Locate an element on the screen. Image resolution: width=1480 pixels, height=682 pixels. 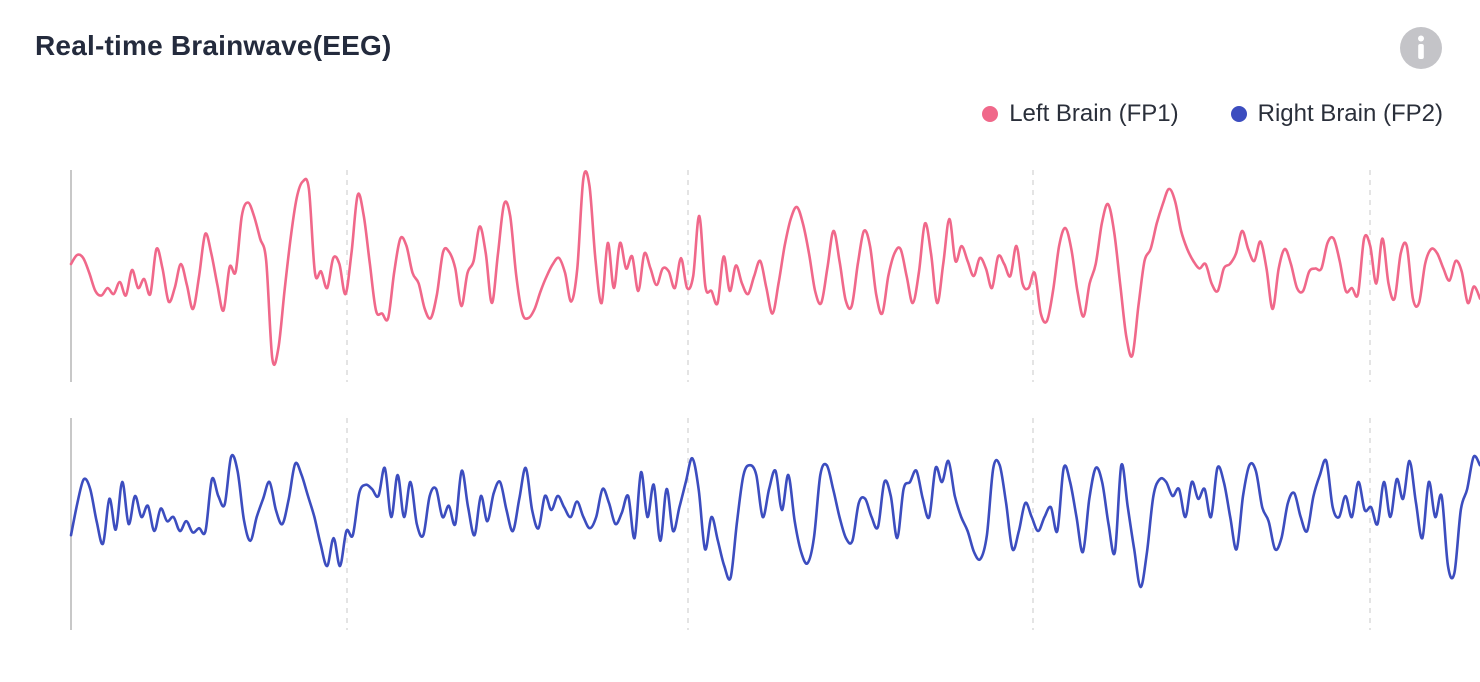
chart-title: Real-time Brainwave(EEG) is located at coordinates (213, 45).